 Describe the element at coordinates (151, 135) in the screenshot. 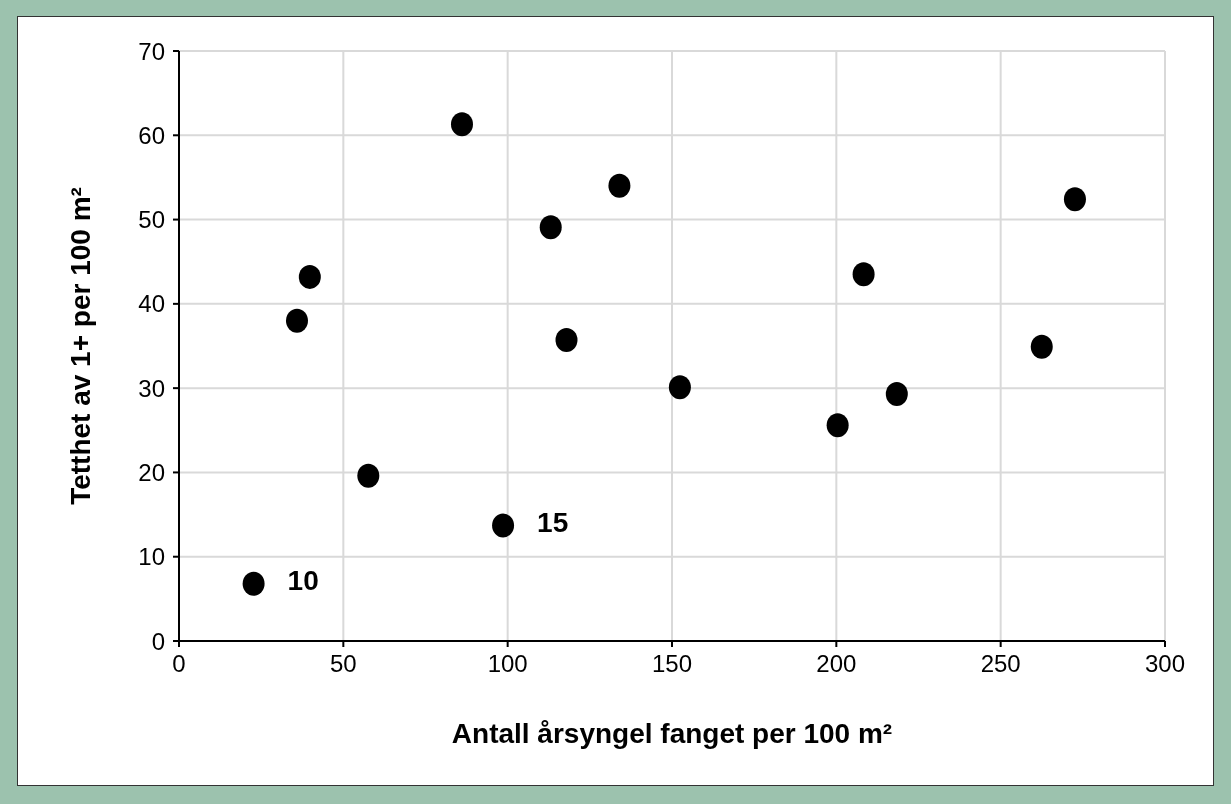

I see `y-tick-label: 60` at that location.